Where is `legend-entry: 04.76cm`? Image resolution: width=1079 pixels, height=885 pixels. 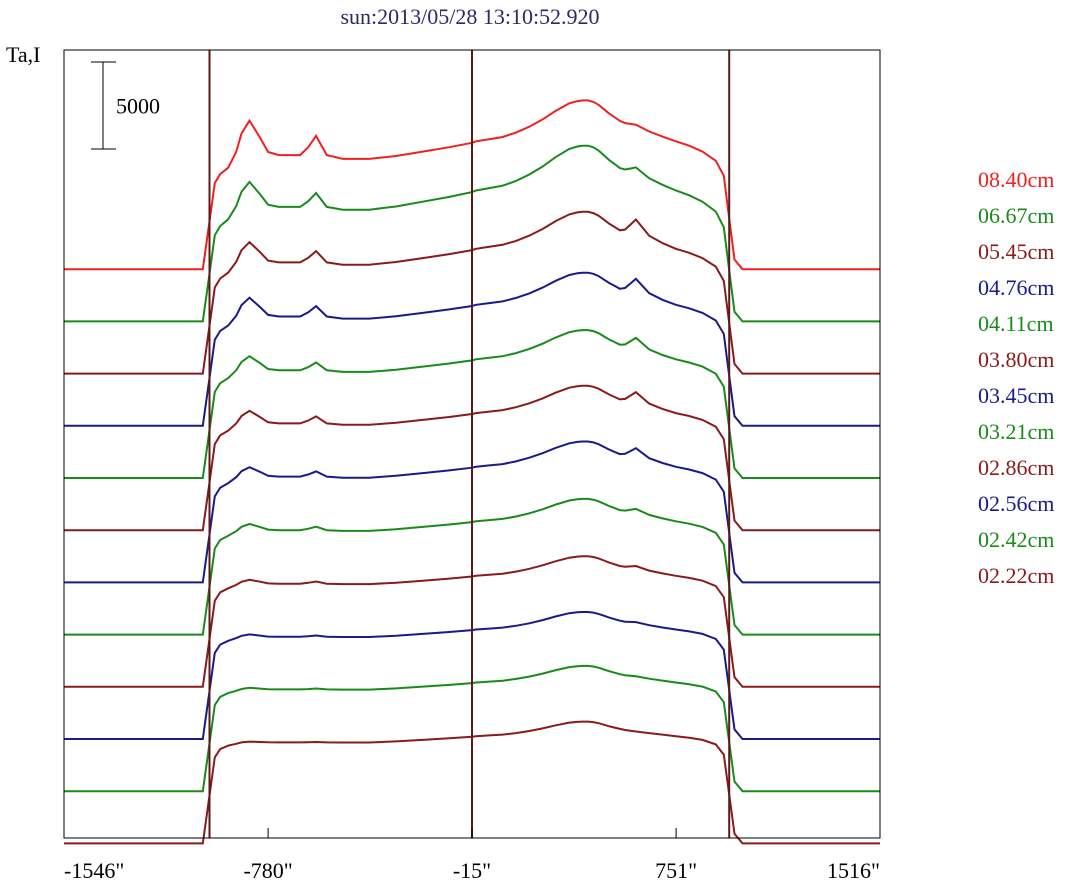 legend-entry: 04.76cm is located at coordinates (1016, 287).